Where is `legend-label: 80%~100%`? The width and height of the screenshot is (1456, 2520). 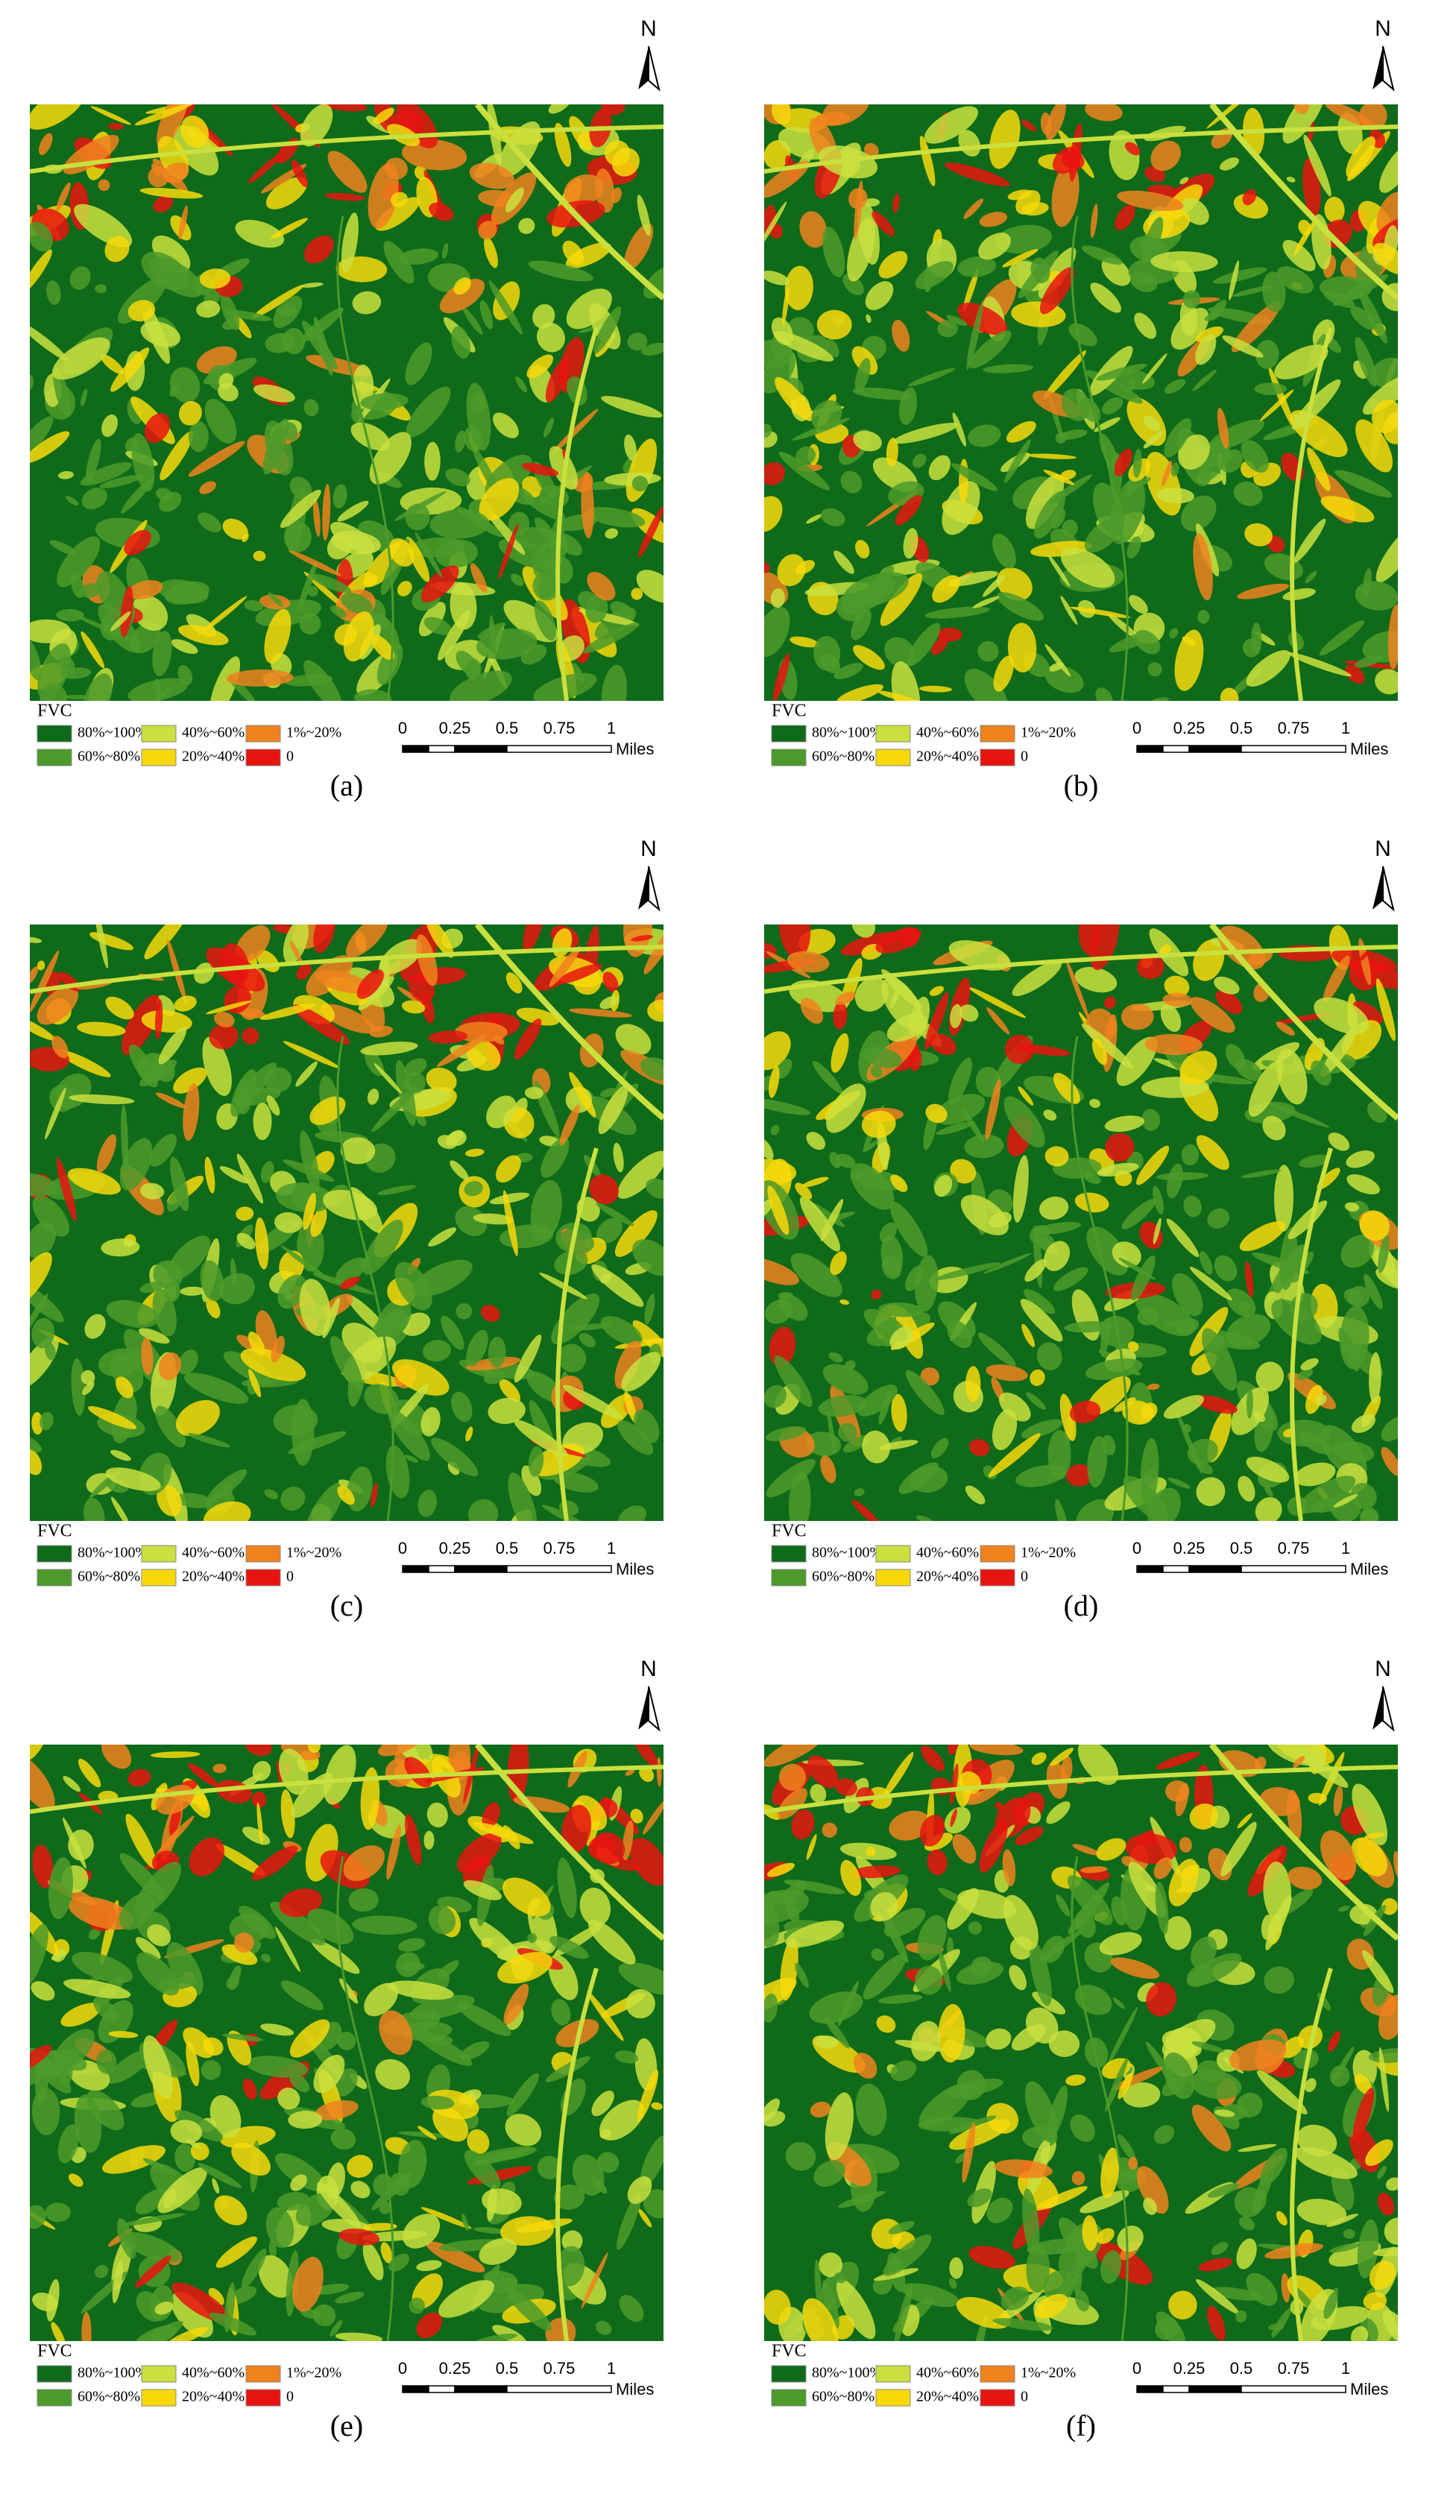
legend-label: 80%~100% is located at coordinates (113, 2373).